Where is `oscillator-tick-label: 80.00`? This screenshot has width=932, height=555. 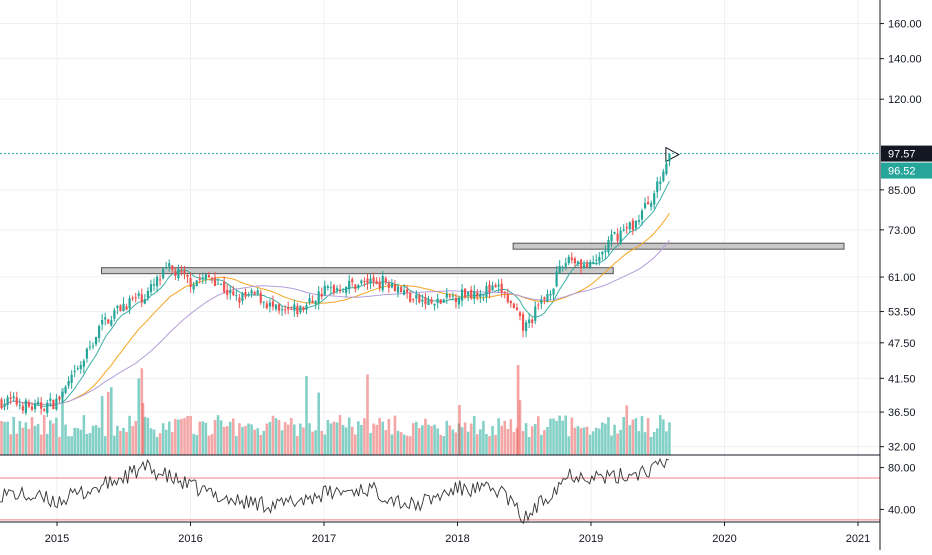 oscillator-tick-label: 80.00 is located at coordinates (902, 469).